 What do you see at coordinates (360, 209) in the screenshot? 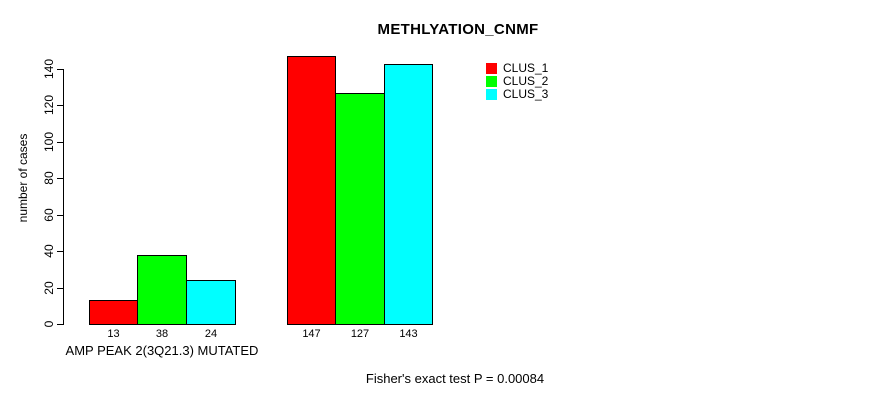
I see `bar-clus_2-group2` at bounding box center [360, 209].